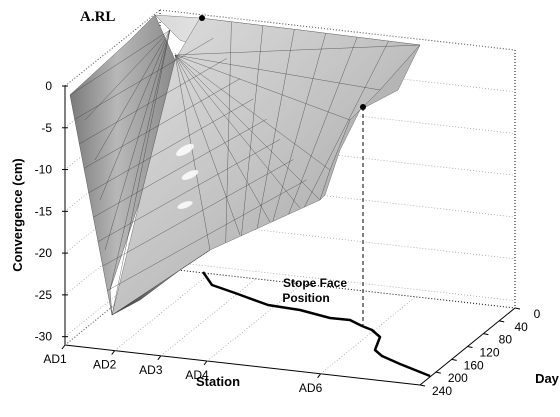  Describe the element at coordinates (218, 381) in the screenshot. I see `x-axis-label: Station` at that location.